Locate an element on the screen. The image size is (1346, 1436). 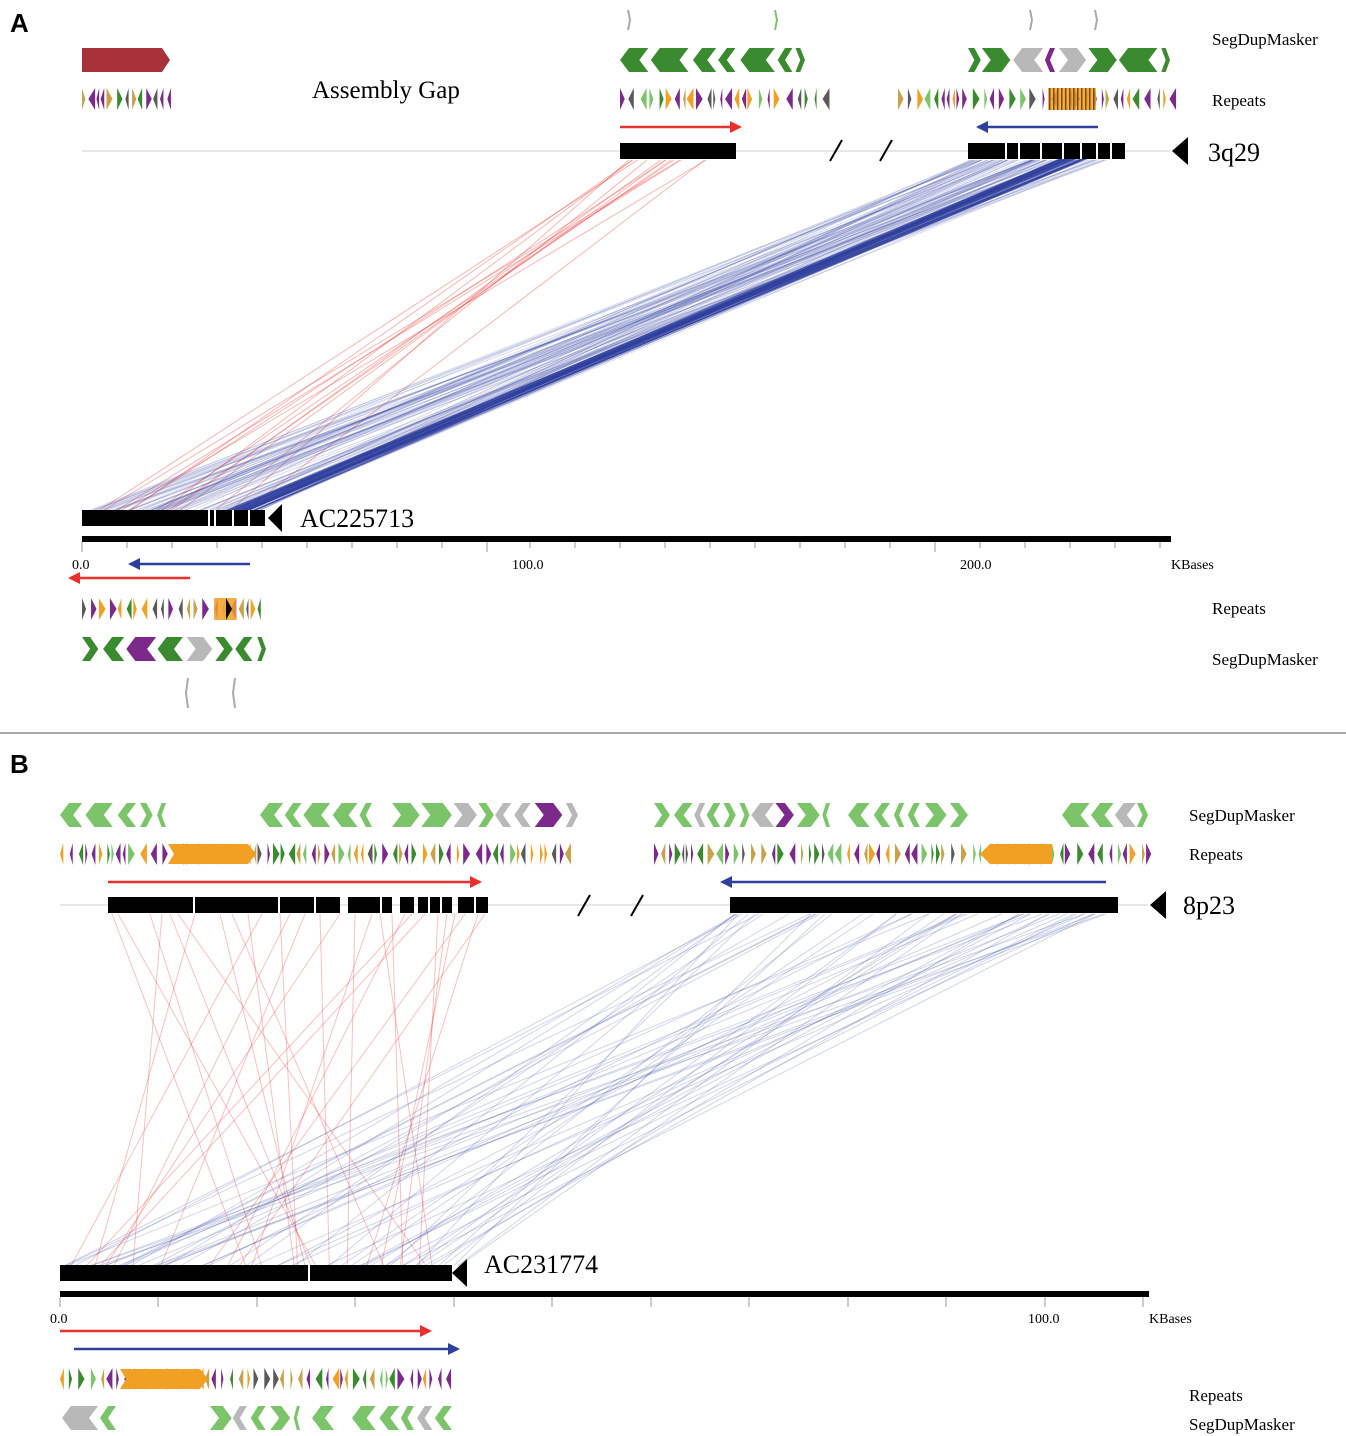
sequence-block is located at coordinates (224, 905).